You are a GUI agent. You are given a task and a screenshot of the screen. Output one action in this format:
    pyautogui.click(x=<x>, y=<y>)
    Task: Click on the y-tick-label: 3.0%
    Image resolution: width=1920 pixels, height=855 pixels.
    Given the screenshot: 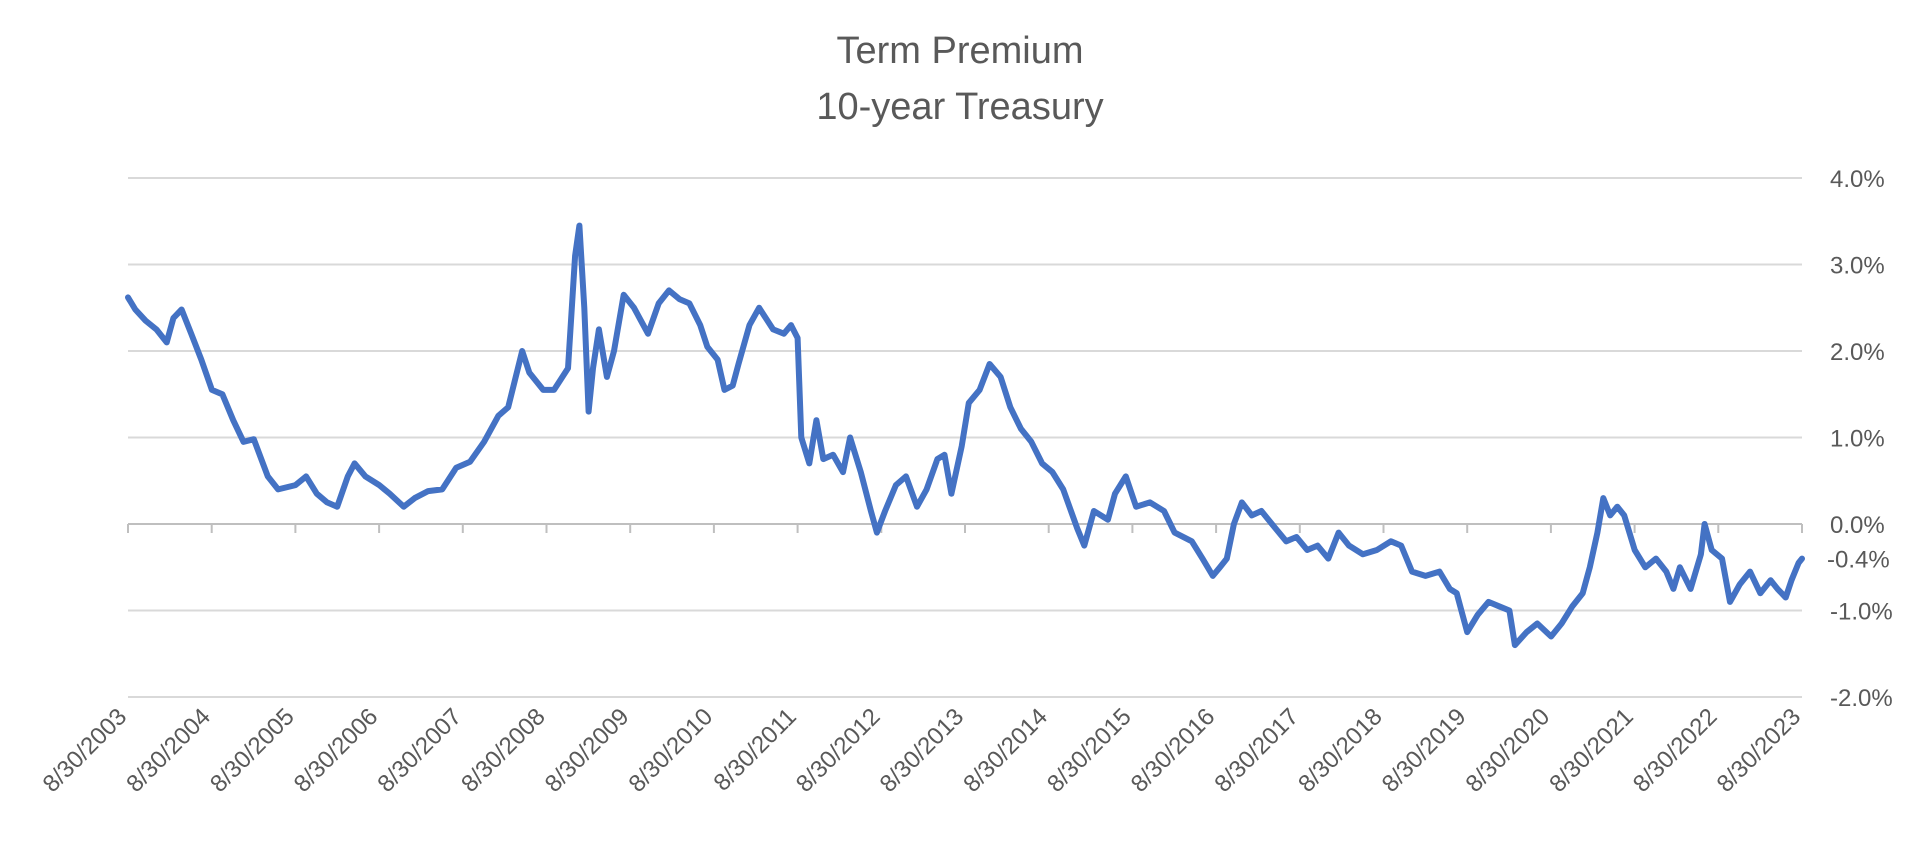 What is the action you would take?
    pyautogui.click(x=1857, y=266)
    